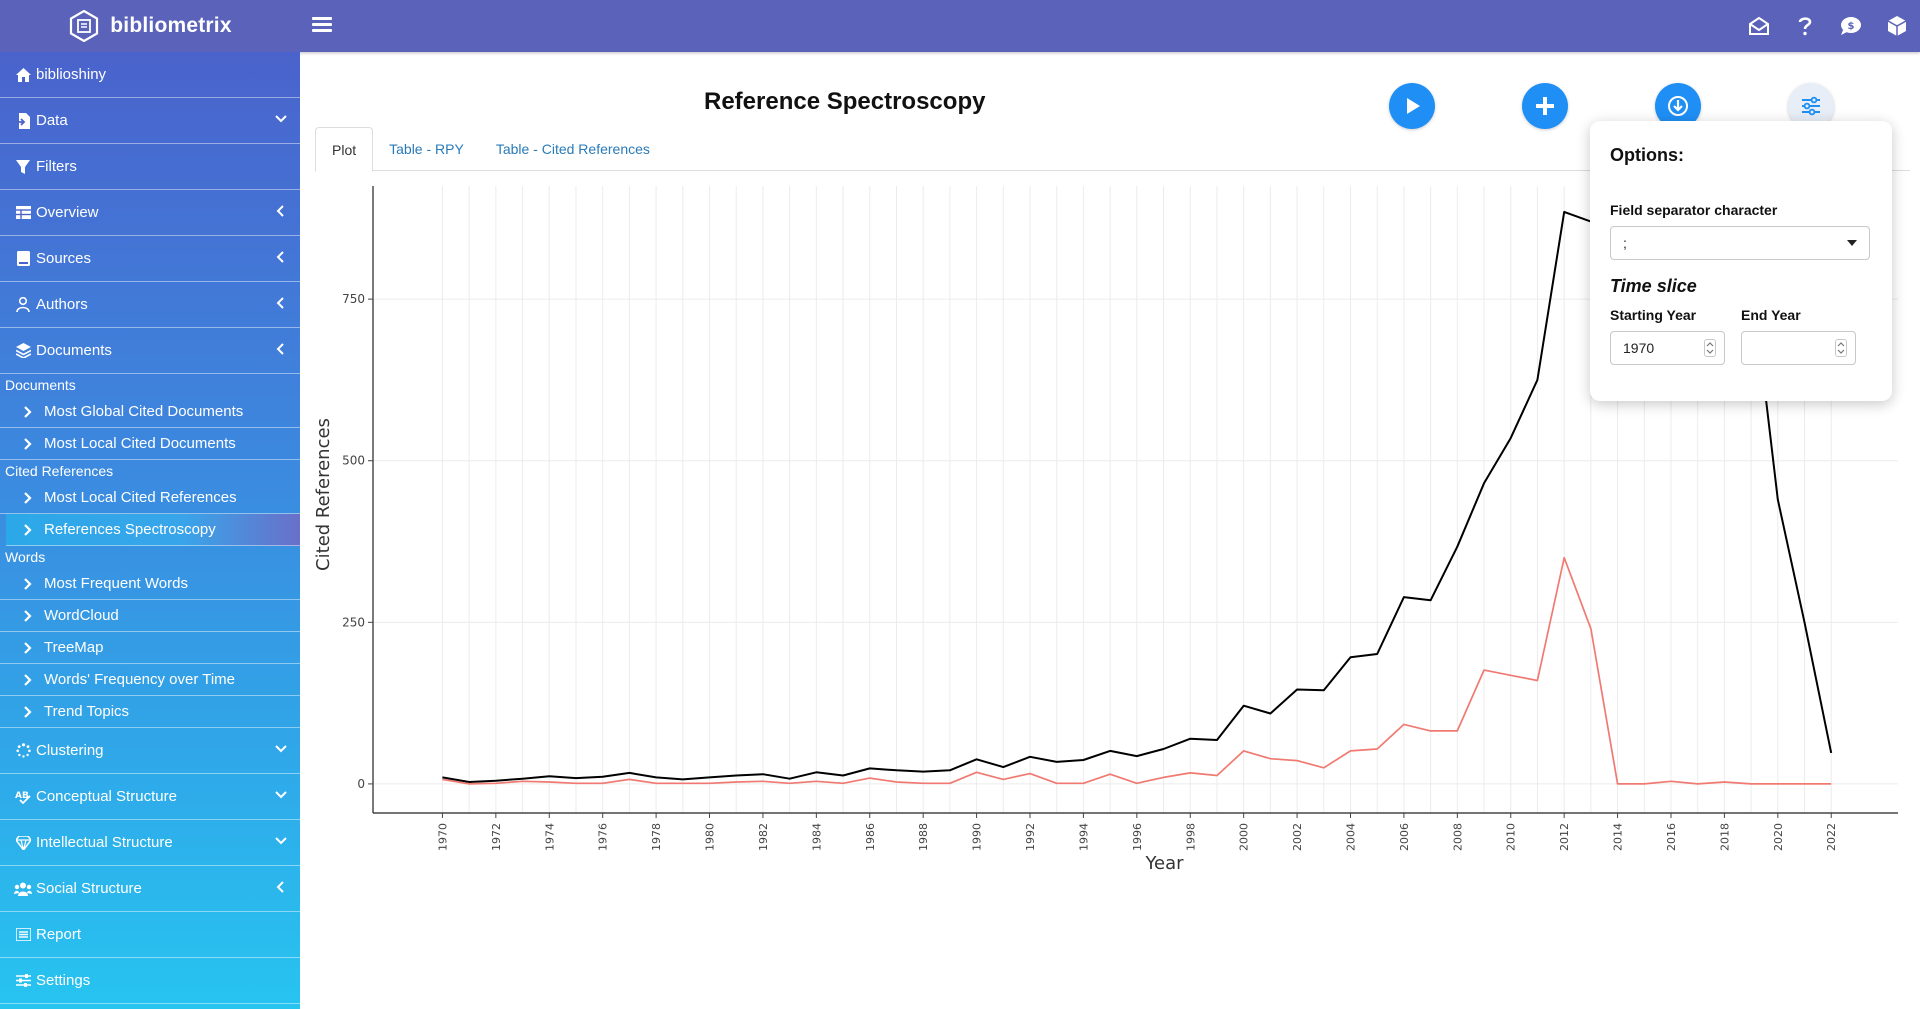 The height and width of the screenshot is (1009, 1920). Describe the element at coordinates (1798, 348) in the screenshot. I see `end-year-input` at that location.